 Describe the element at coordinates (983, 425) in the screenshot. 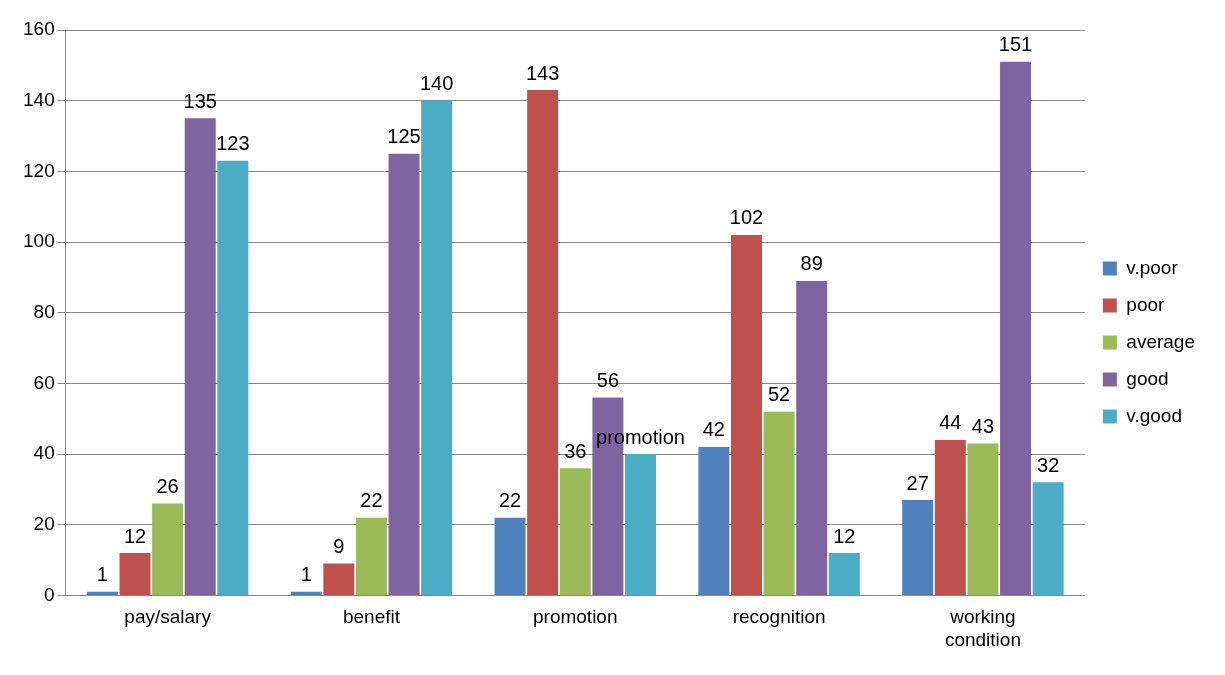

I see `data-label: 43` at that location.